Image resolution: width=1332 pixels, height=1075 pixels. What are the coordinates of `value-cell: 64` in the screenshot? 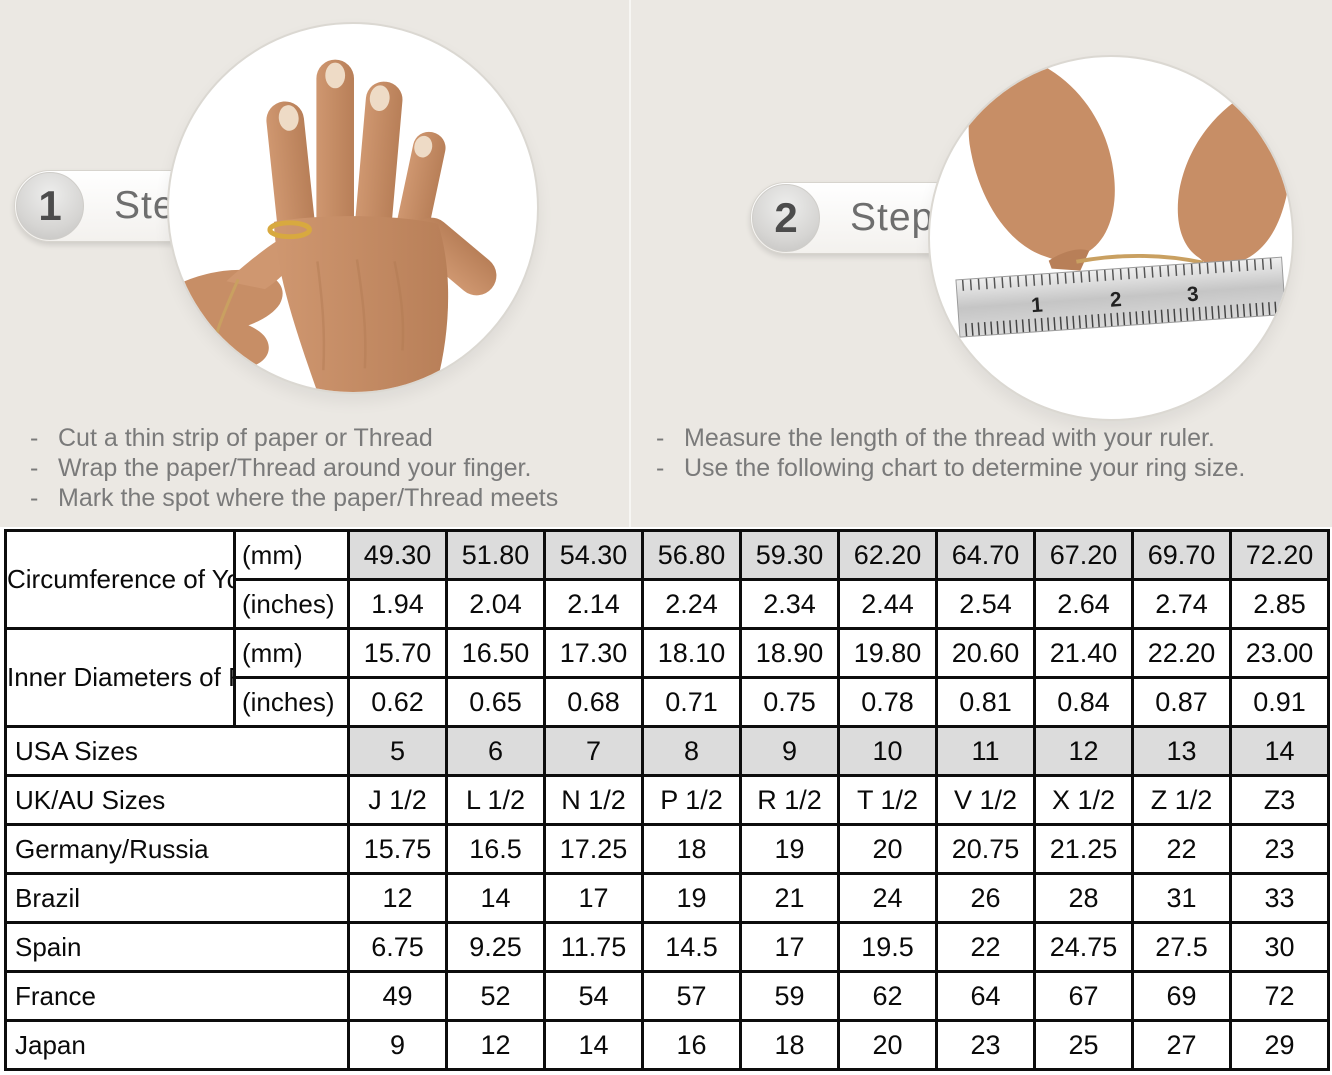 It's located at (985, 996).